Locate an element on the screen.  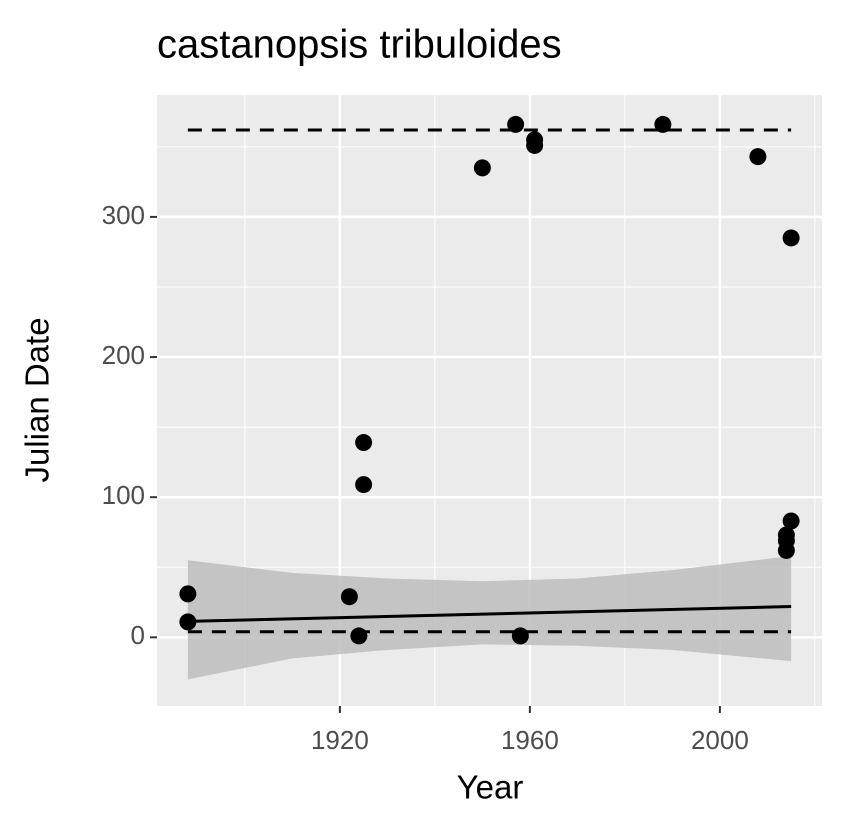
y-tick-label: 300 is located at coordinates (123, 215).